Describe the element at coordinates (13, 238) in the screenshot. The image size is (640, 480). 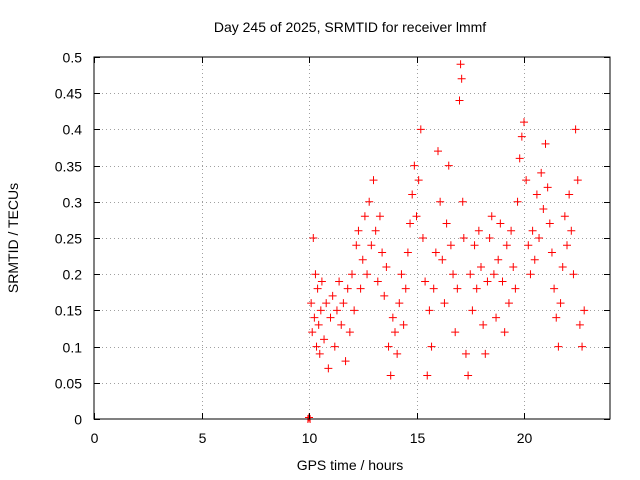
I see `y-axis-label: SRMTID / TECUs` at that location.